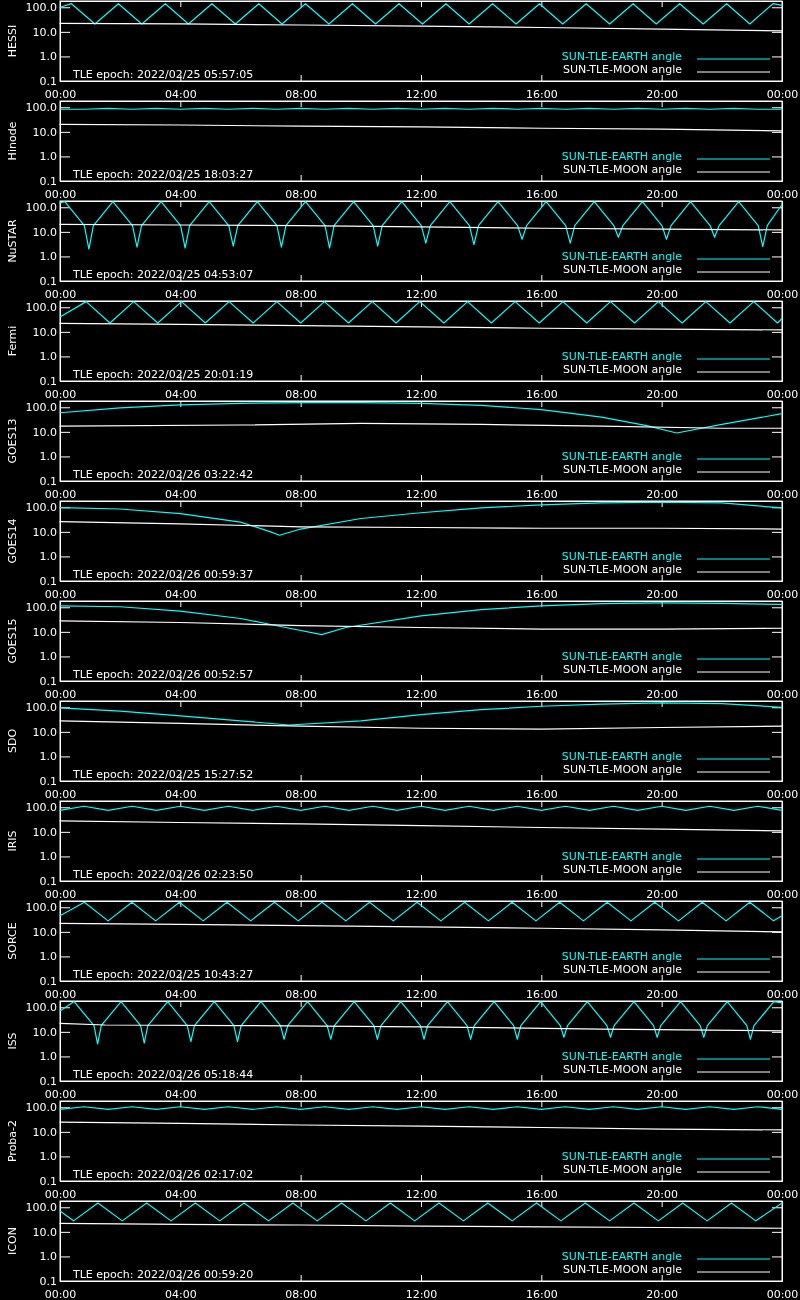  Describe the element at coordinates (163, 574) in the screenshot. I see `annotation: TLE epoch: 2022/02/26 00:59:37` at that location.